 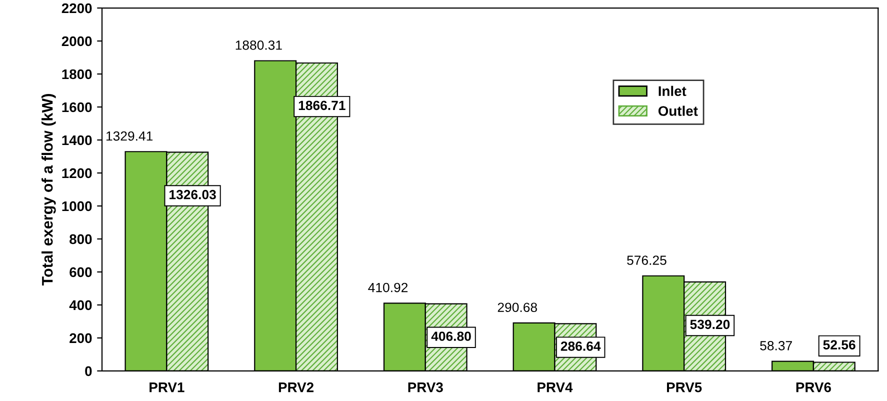 What do you see at coordinates (88, 371) in the screenshot?
I see `y-tick-label: 0` at bounding box center [88, 371].